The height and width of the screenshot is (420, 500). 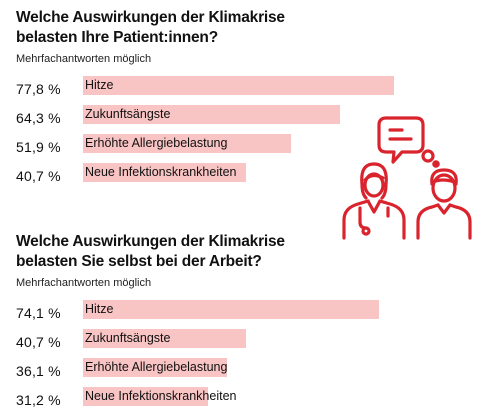 What do you see at coordinates (38, 118) in the screenshot?
I see `data-label: 64,3 %` at bounding box center [38, 118].